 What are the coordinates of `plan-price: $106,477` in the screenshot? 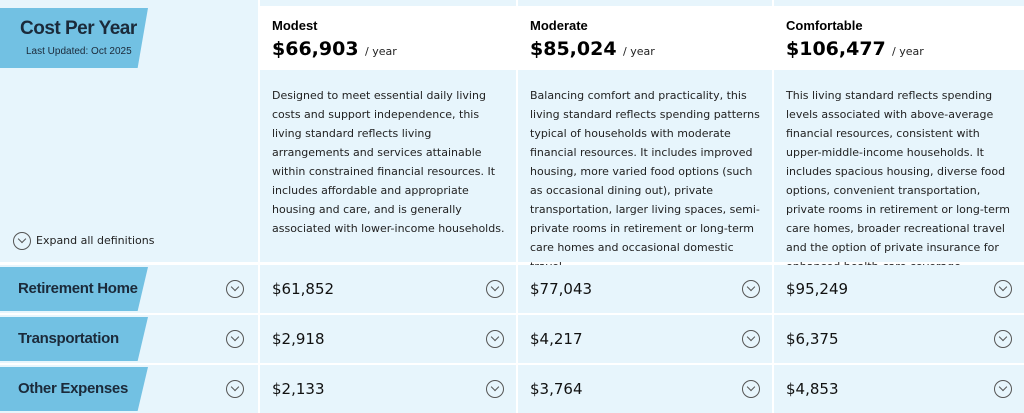 It's located at (836, 49).